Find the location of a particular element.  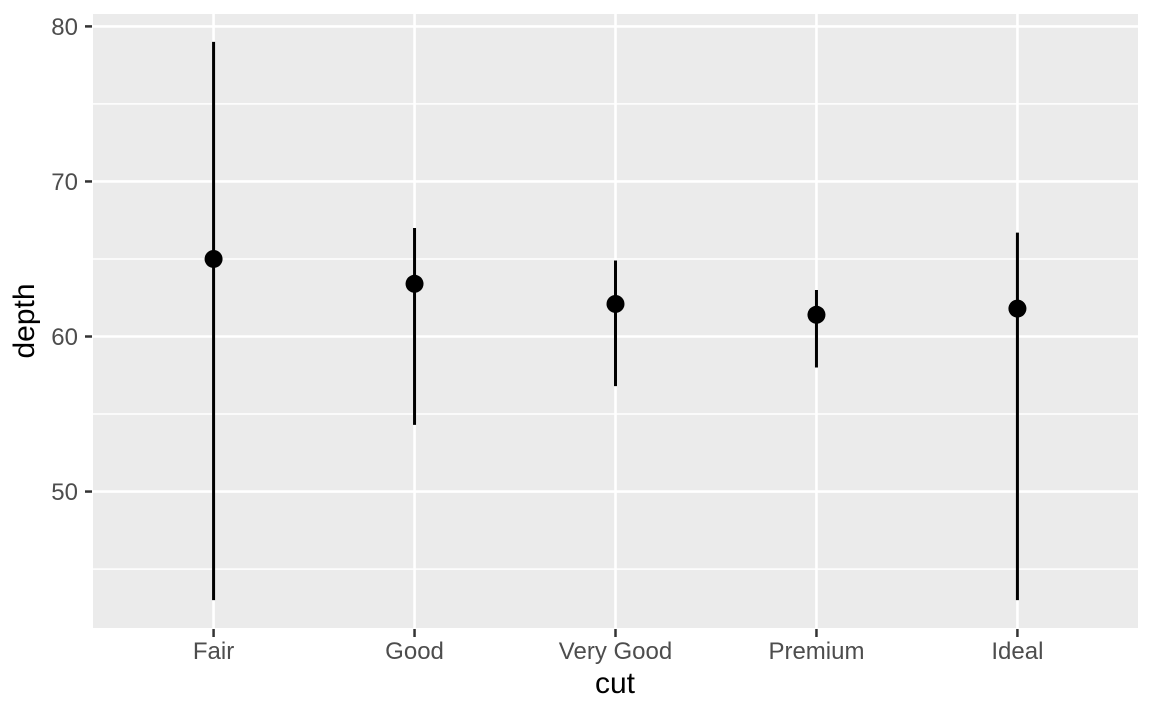

y-axis-tick-label-60: 60 is located at coordinates (64, 337).